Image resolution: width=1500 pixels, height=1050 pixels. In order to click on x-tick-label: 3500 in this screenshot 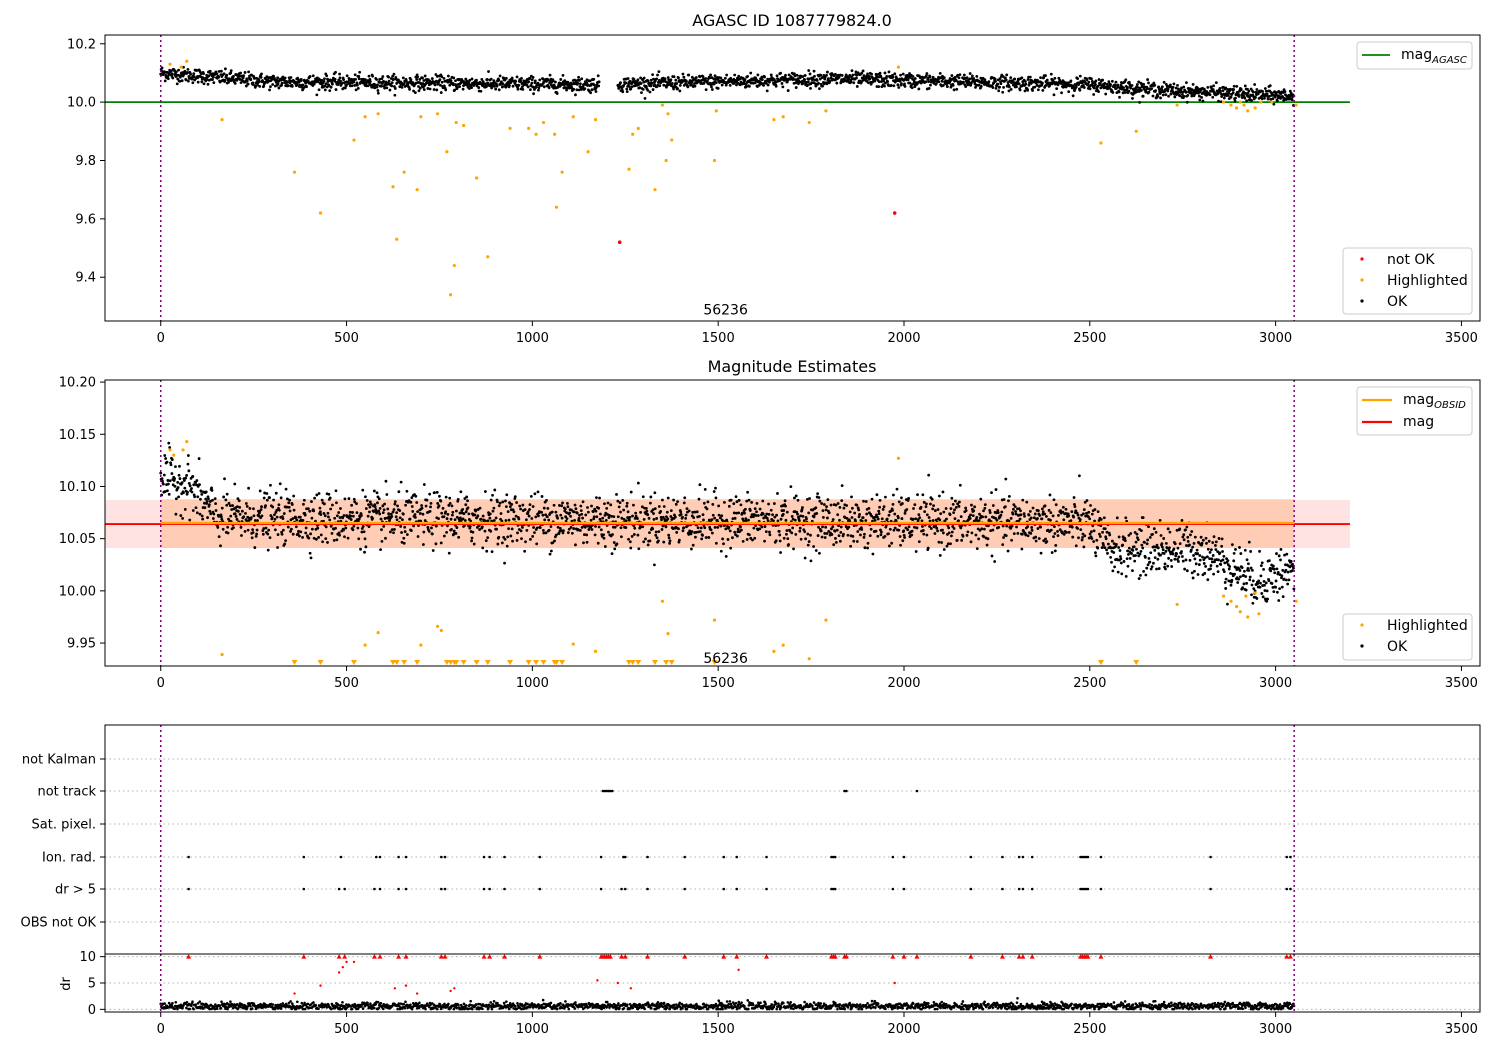, I will do `click(1461, 338)`.